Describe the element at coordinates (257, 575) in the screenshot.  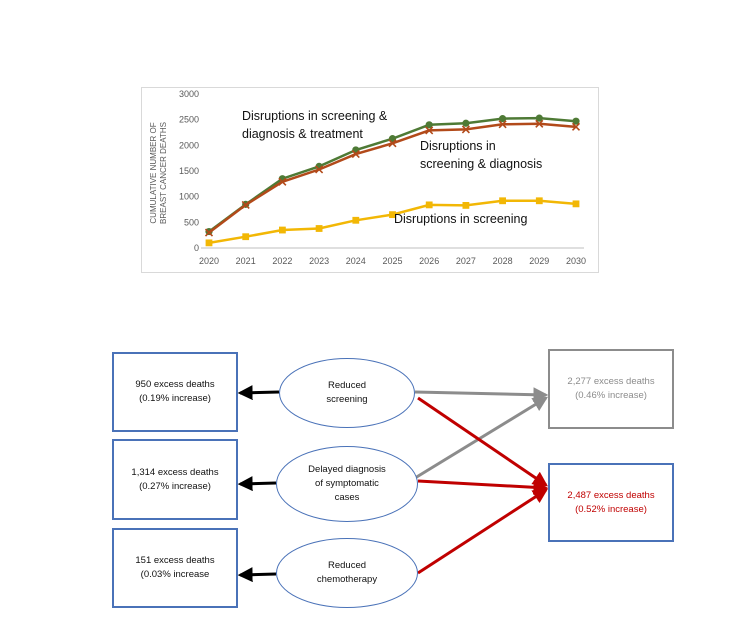
I see `arrow-chemo-to-left` at that location.